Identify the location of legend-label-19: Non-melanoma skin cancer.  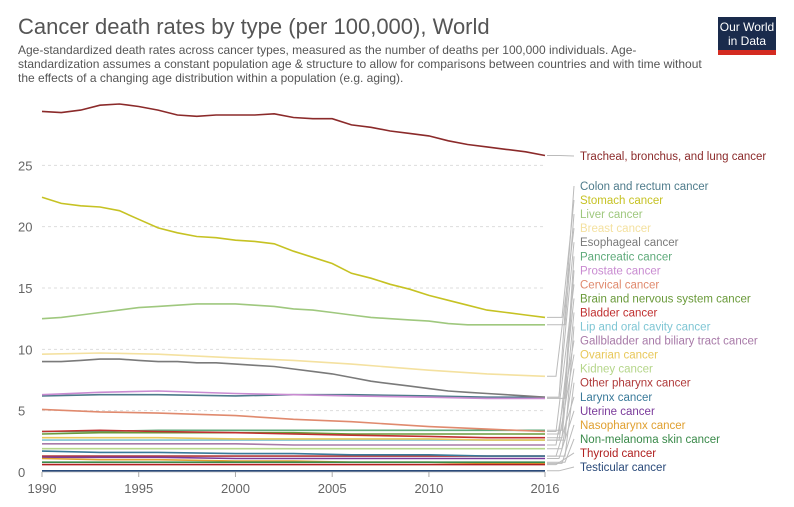
(650, 440).